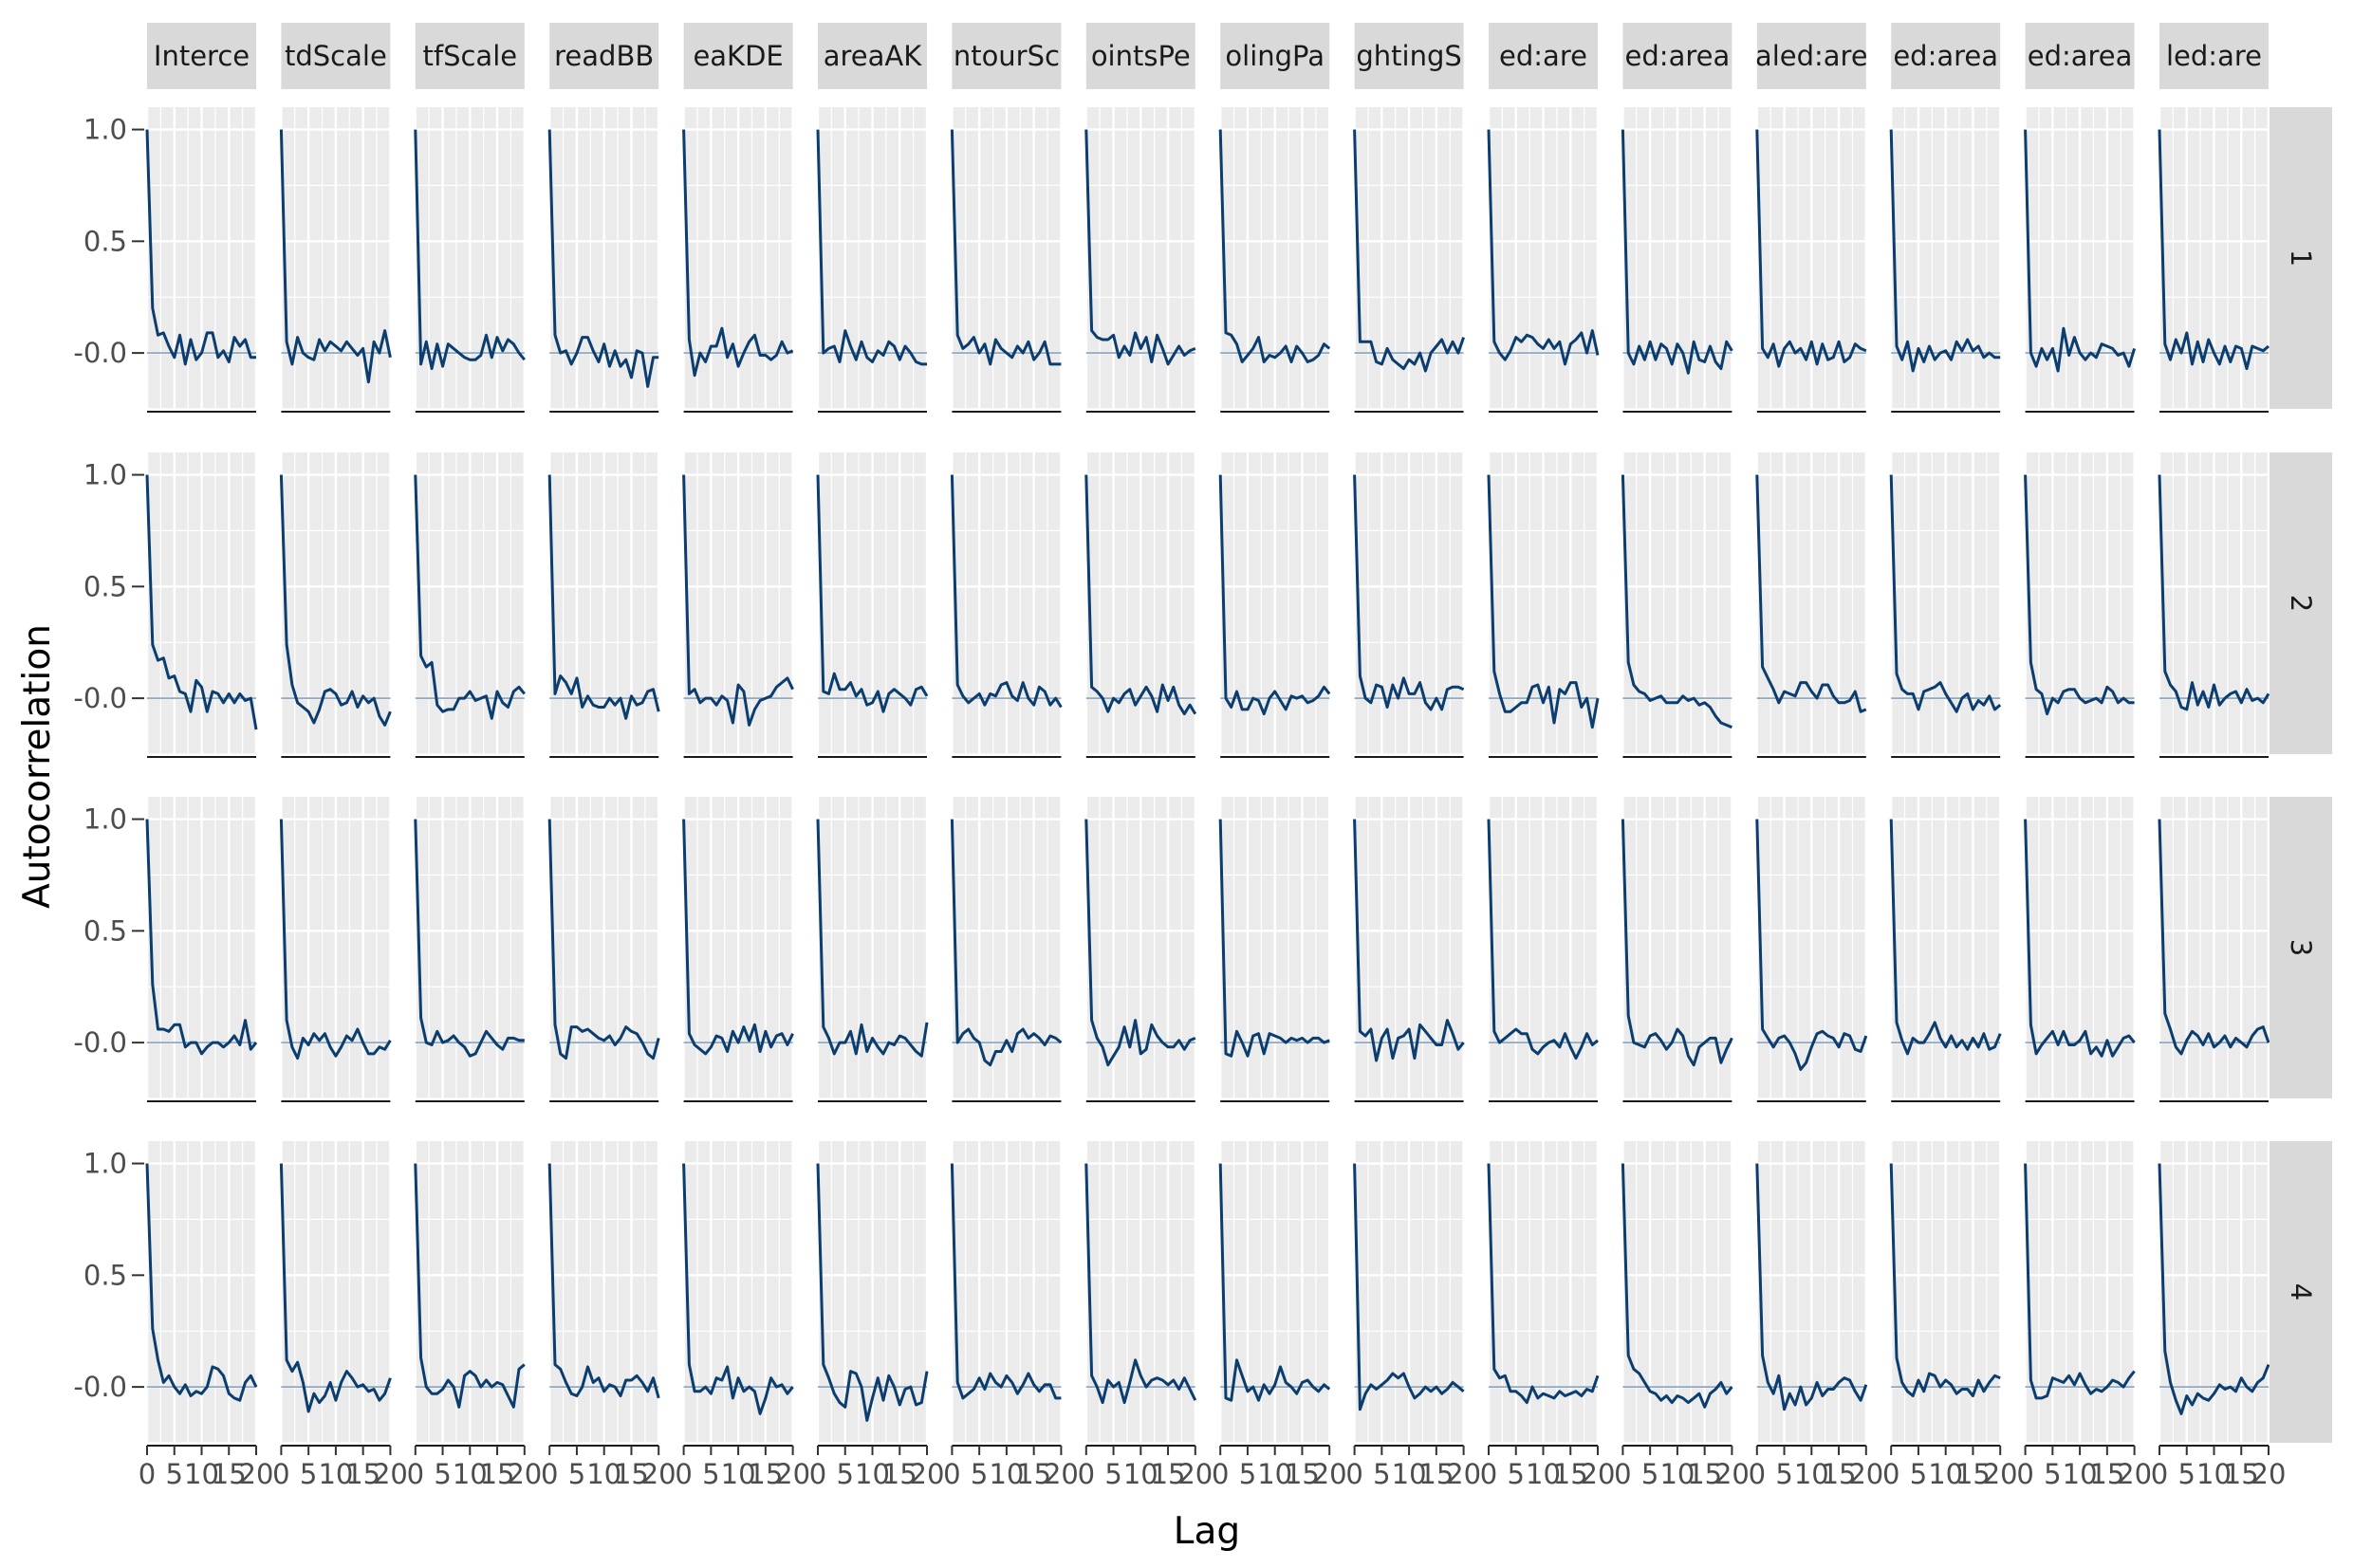 This screenshot has width=2353, height=1568. I want to click on row-strips: 1 2 3 4, so click(2301, 775).